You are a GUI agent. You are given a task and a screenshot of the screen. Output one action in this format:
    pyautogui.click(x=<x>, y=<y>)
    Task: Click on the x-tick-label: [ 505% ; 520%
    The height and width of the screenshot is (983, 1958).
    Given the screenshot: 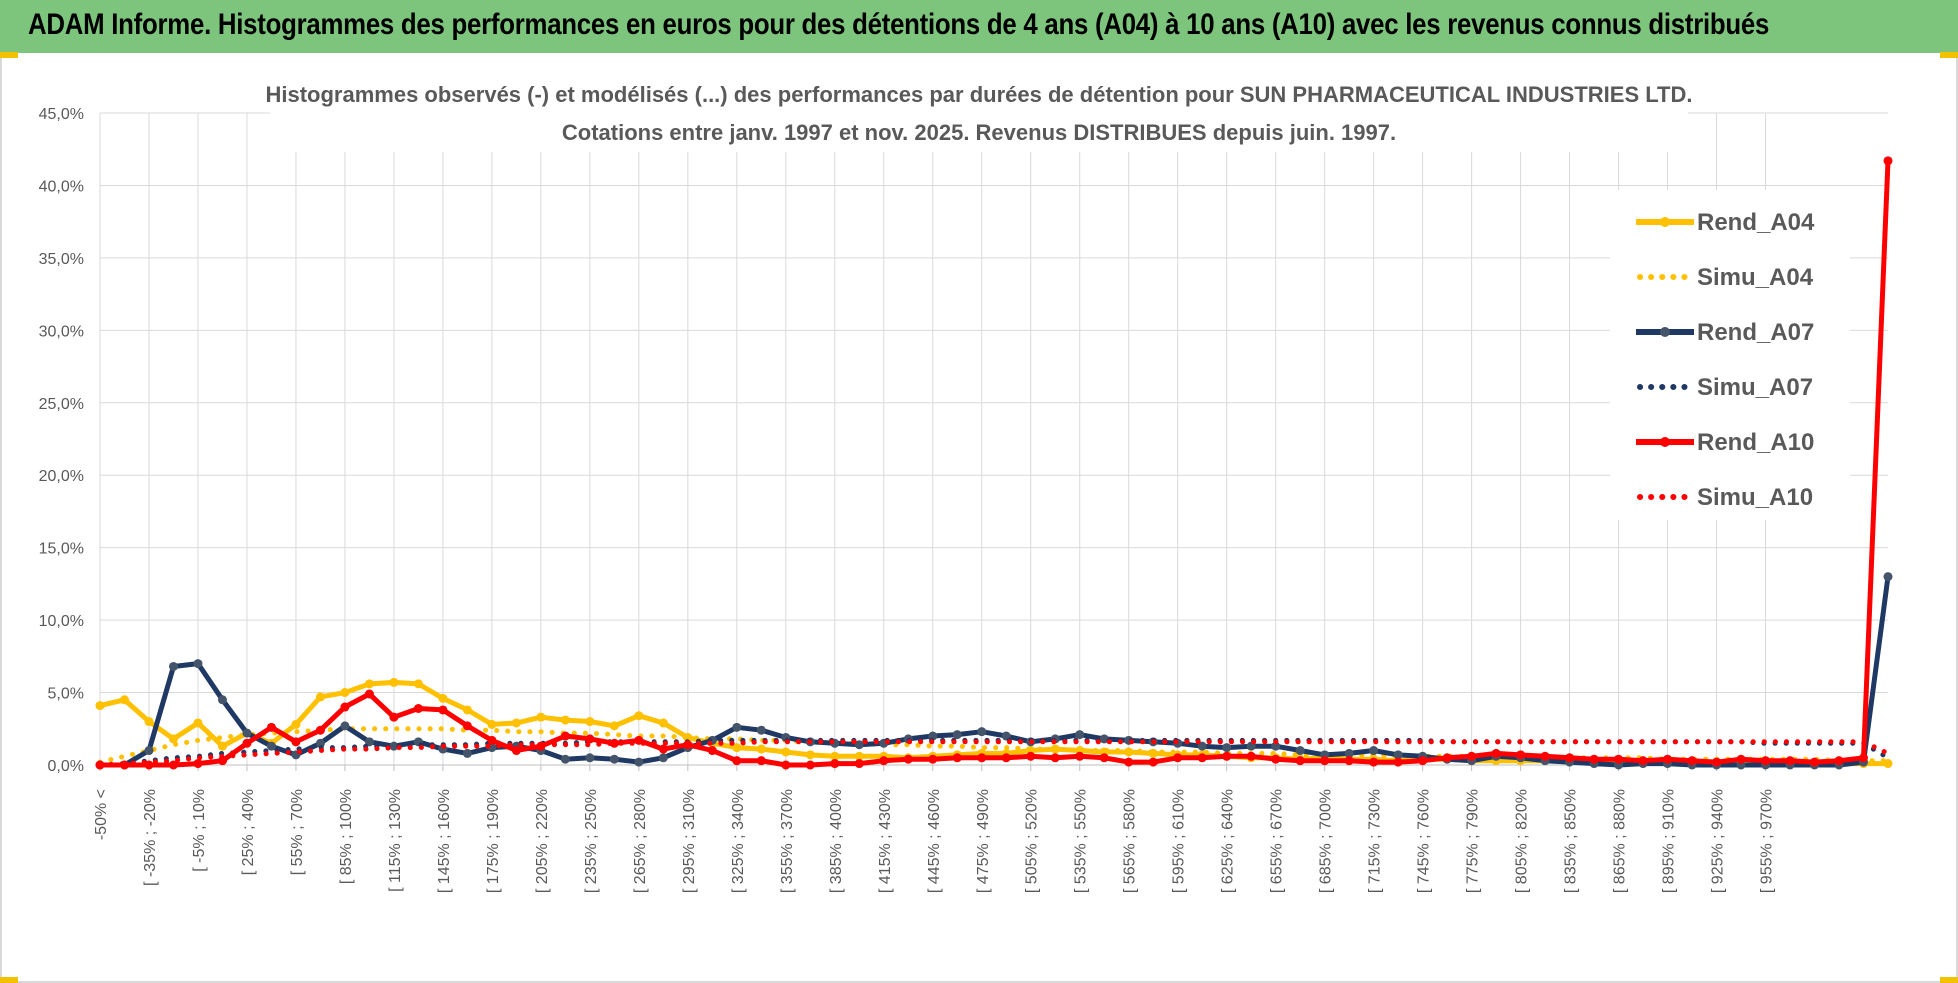 What is the action you would take?
    pyautogui.click(x=1032, y=841)
    